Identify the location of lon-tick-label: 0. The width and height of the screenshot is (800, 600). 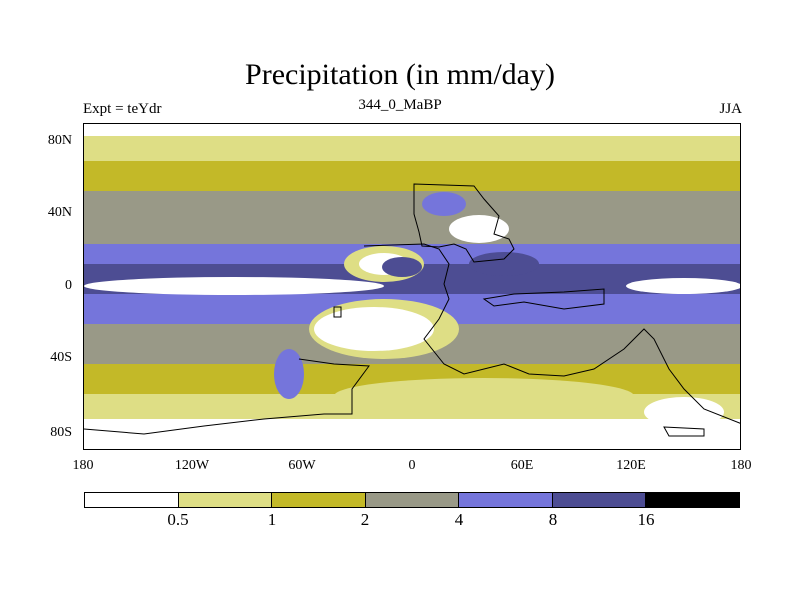
(412, 465).